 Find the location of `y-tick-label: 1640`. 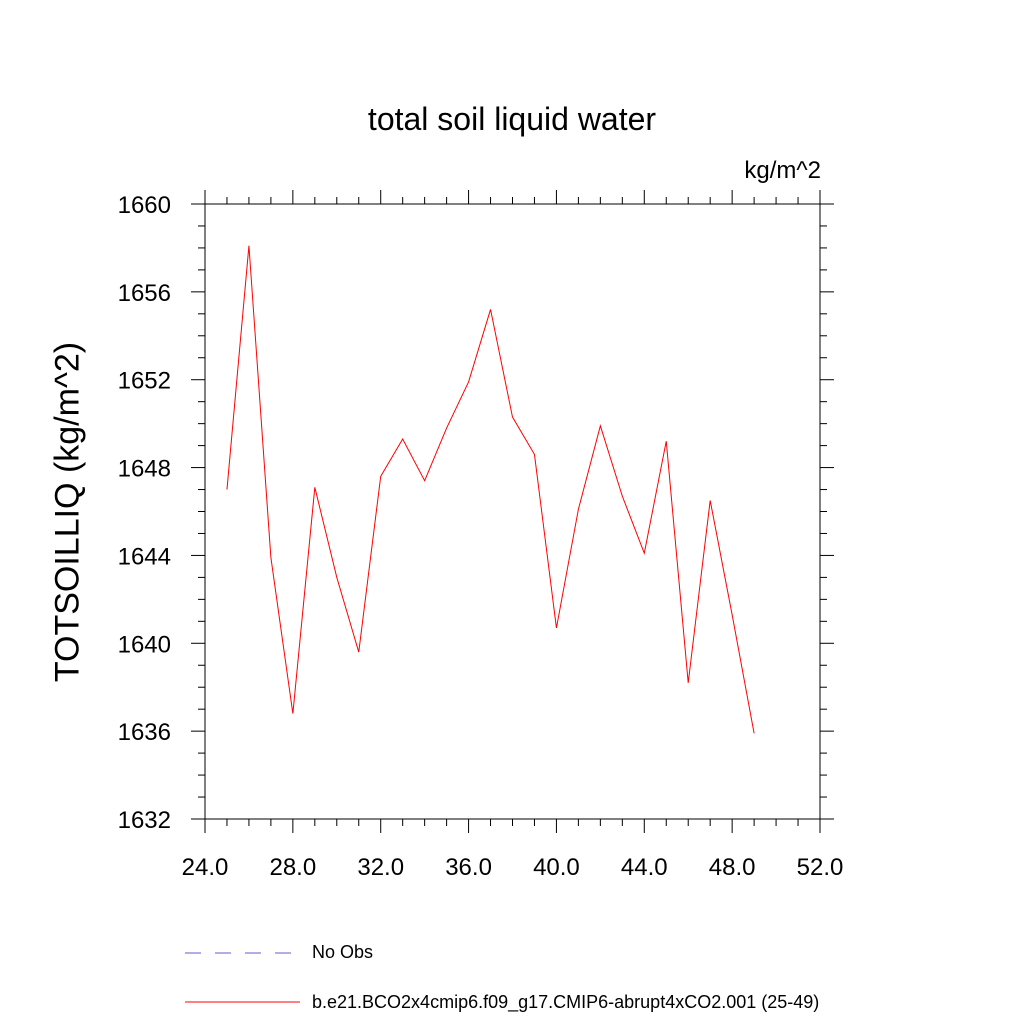

y-tick-label: 1640 is located at coordinates (144, 644).